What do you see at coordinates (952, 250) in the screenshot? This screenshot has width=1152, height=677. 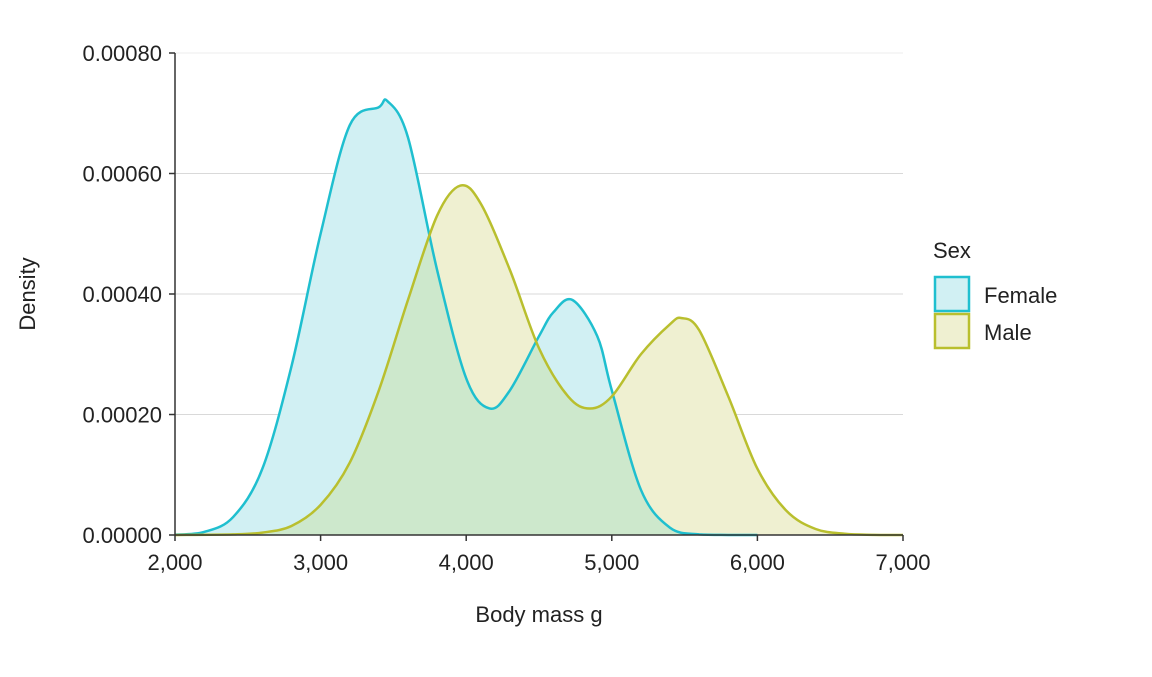 I see `legend-title: Sex` at bounding box center [952, 250].